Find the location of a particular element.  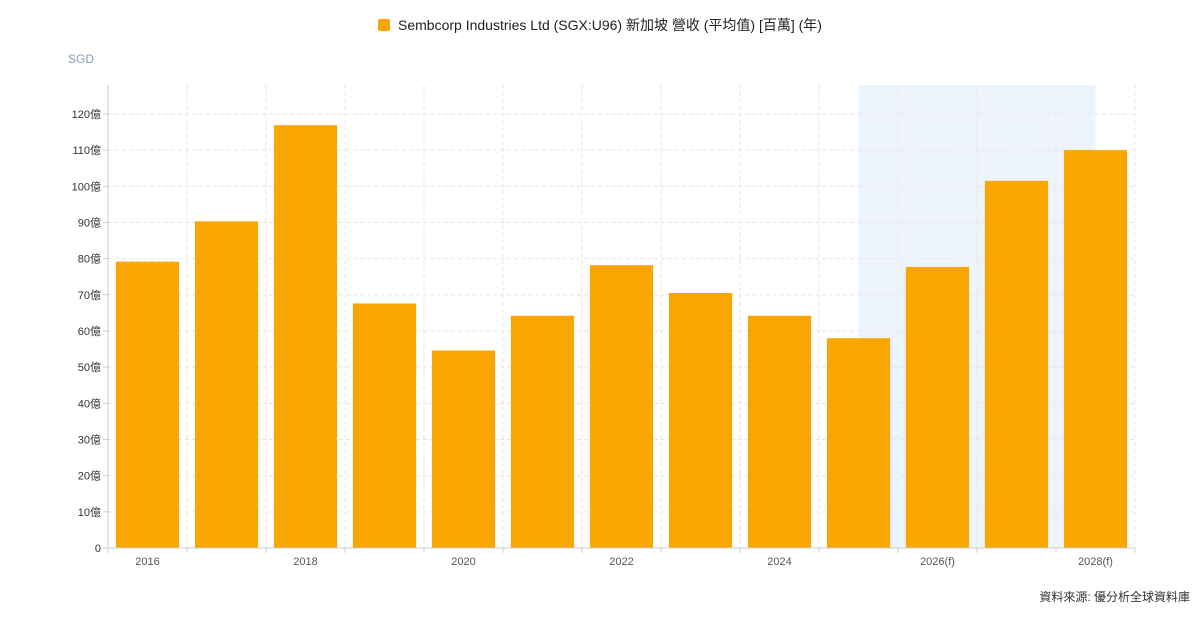

x-tick-label: 2026(f) is located at coordinates (937, 562).